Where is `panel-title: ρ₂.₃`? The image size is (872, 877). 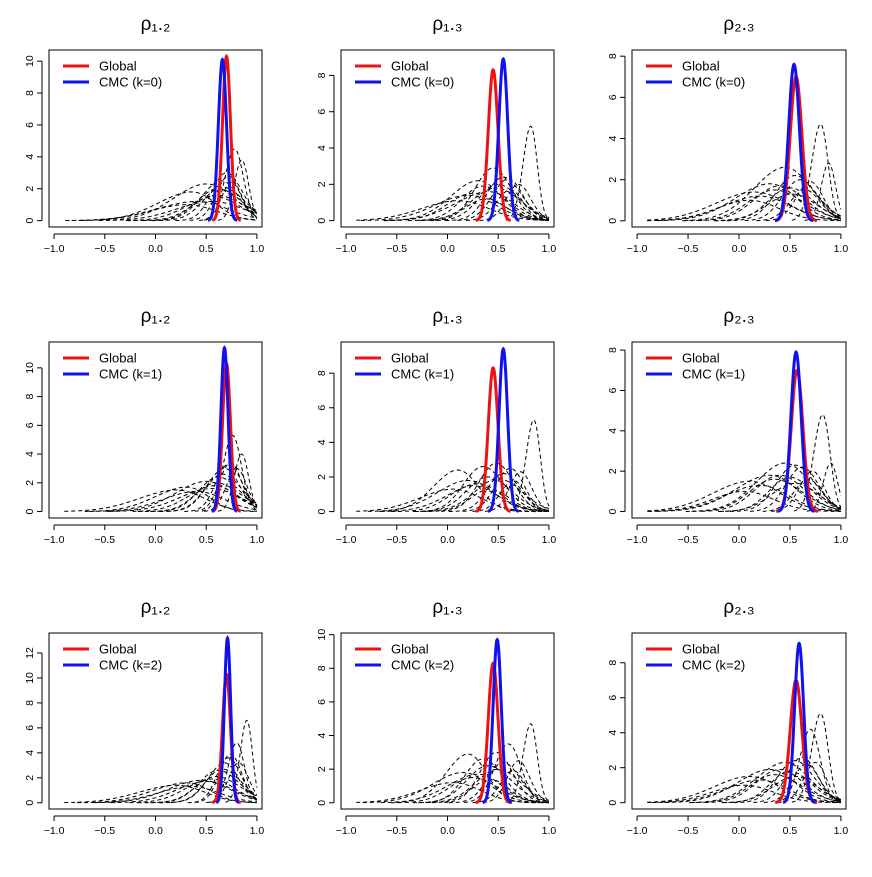 panel-title: ρ₂.₃ is located at coordinates (738, 607).